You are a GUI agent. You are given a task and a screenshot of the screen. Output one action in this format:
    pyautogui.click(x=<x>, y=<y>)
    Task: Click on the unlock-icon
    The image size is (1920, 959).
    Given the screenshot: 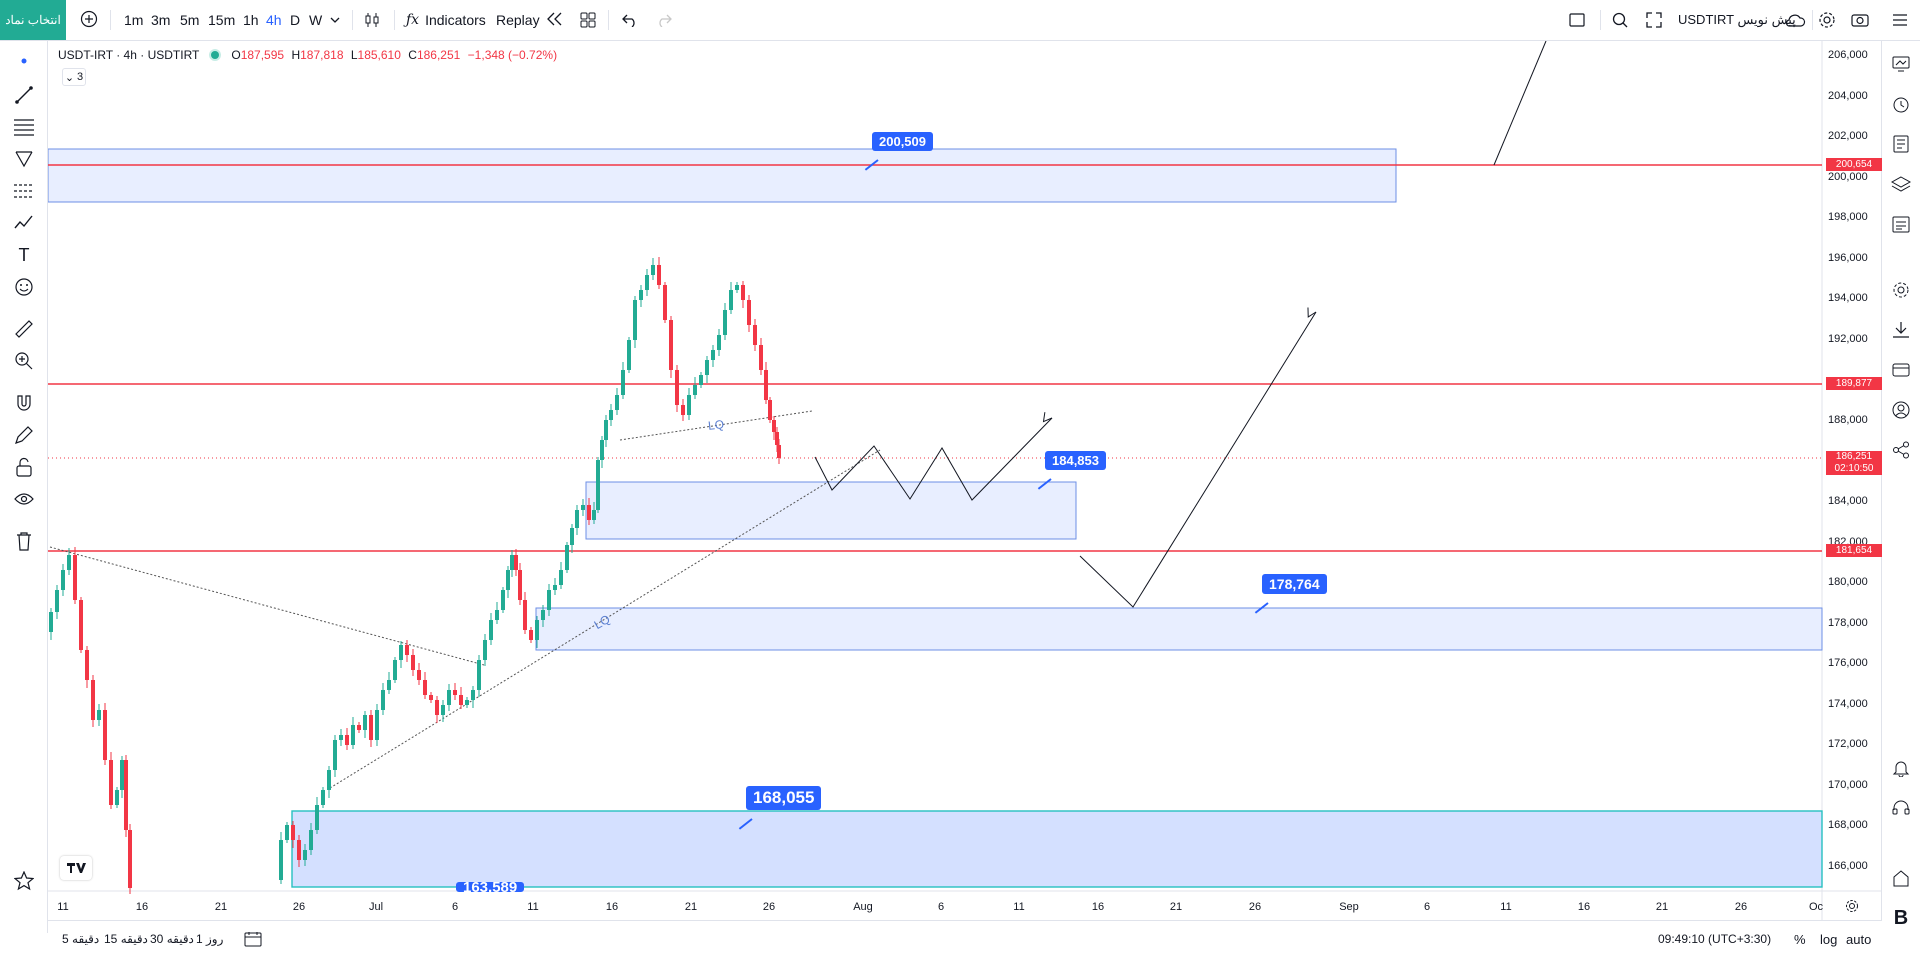 What is the action you would take?
    pyautogui.click(x=24, y=467)
    